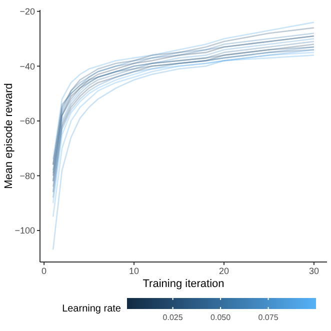 The image size is (331, 331). Describe the element at coordinates (92, 309) in the screenshot. I see `color-bar-title: Learning rate` at that location.